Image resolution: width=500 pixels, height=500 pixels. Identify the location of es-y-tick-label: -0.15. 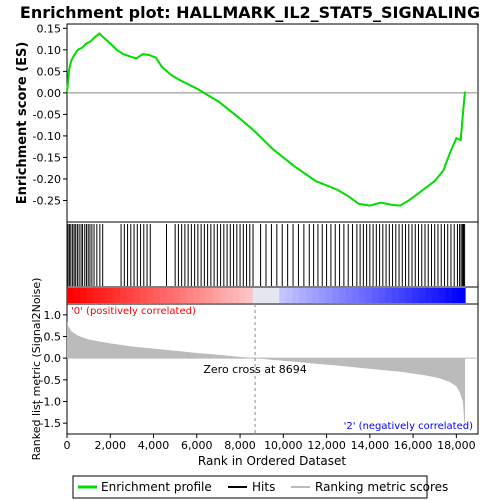
(47, 157).